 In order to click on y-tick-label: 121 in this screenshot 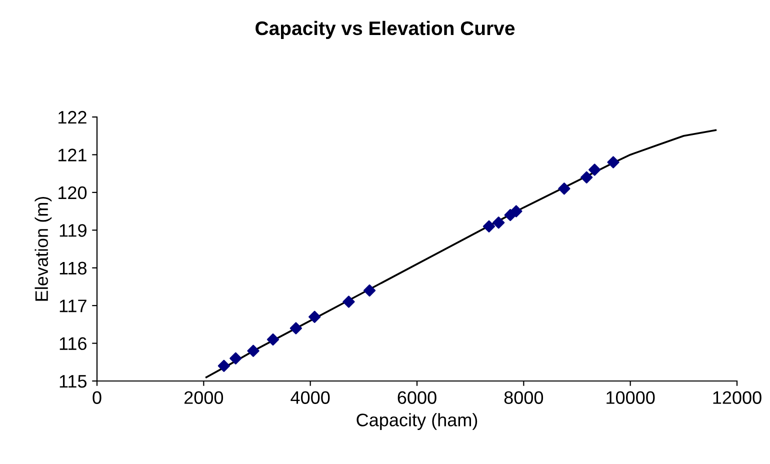, I will do `click(72, 155)`.